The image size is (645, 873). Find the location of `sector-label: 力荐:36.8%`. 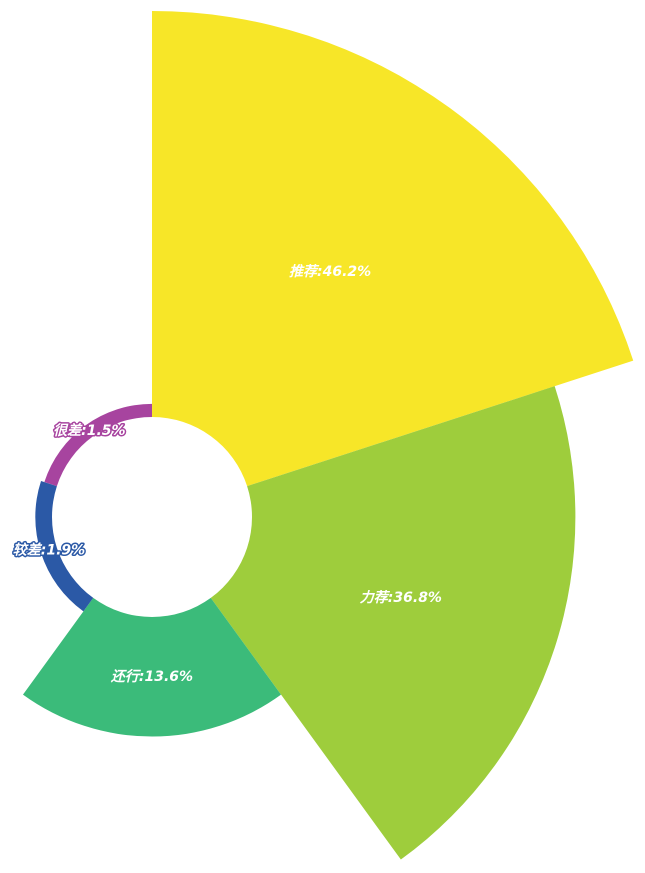

sector-label: 力荐:36.8% is located at coordinates (401, 597).